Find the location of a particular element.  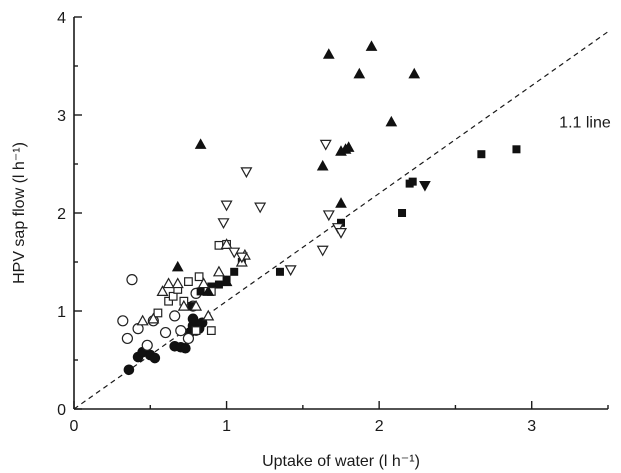

y-axis-title: HPV sap flow (l h⁻¹) is located at coordinates (19, 213).